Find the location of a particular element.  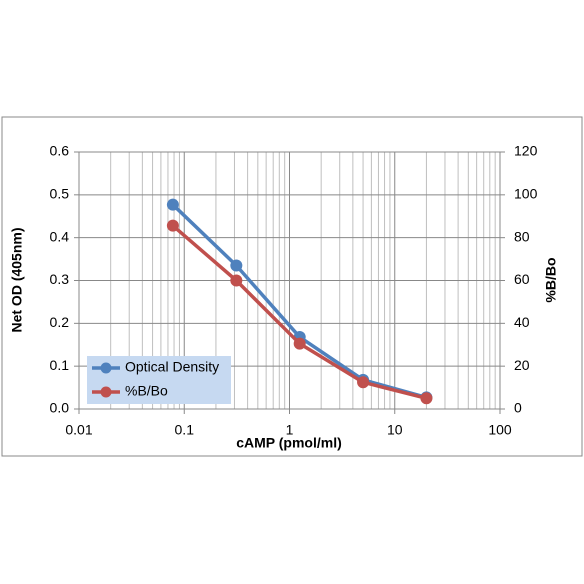

x-tick-label: 100 is located at coordinates (500, 430).